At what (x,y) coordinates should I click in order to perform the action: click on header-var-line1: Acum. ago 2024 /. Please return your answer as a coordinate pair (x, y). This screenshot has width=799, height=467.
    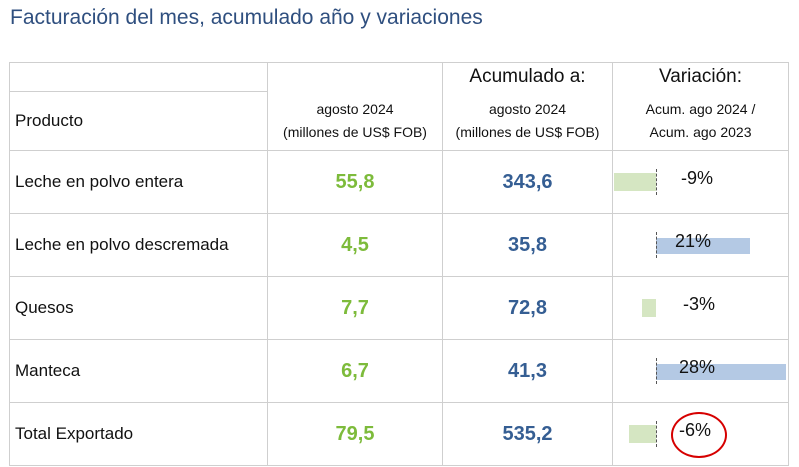
    Looking at the image, I should click on (700, 108).